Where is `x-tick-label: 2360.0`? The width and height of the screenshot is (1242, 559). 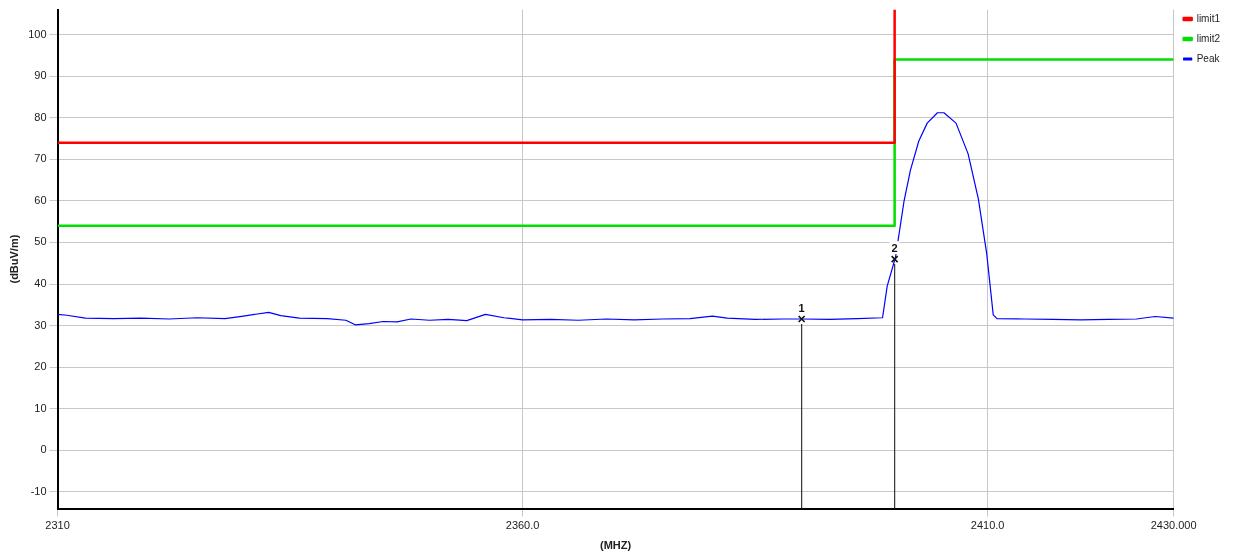 x-tick-label: 2360.0 is located at coordinates (522, 525).